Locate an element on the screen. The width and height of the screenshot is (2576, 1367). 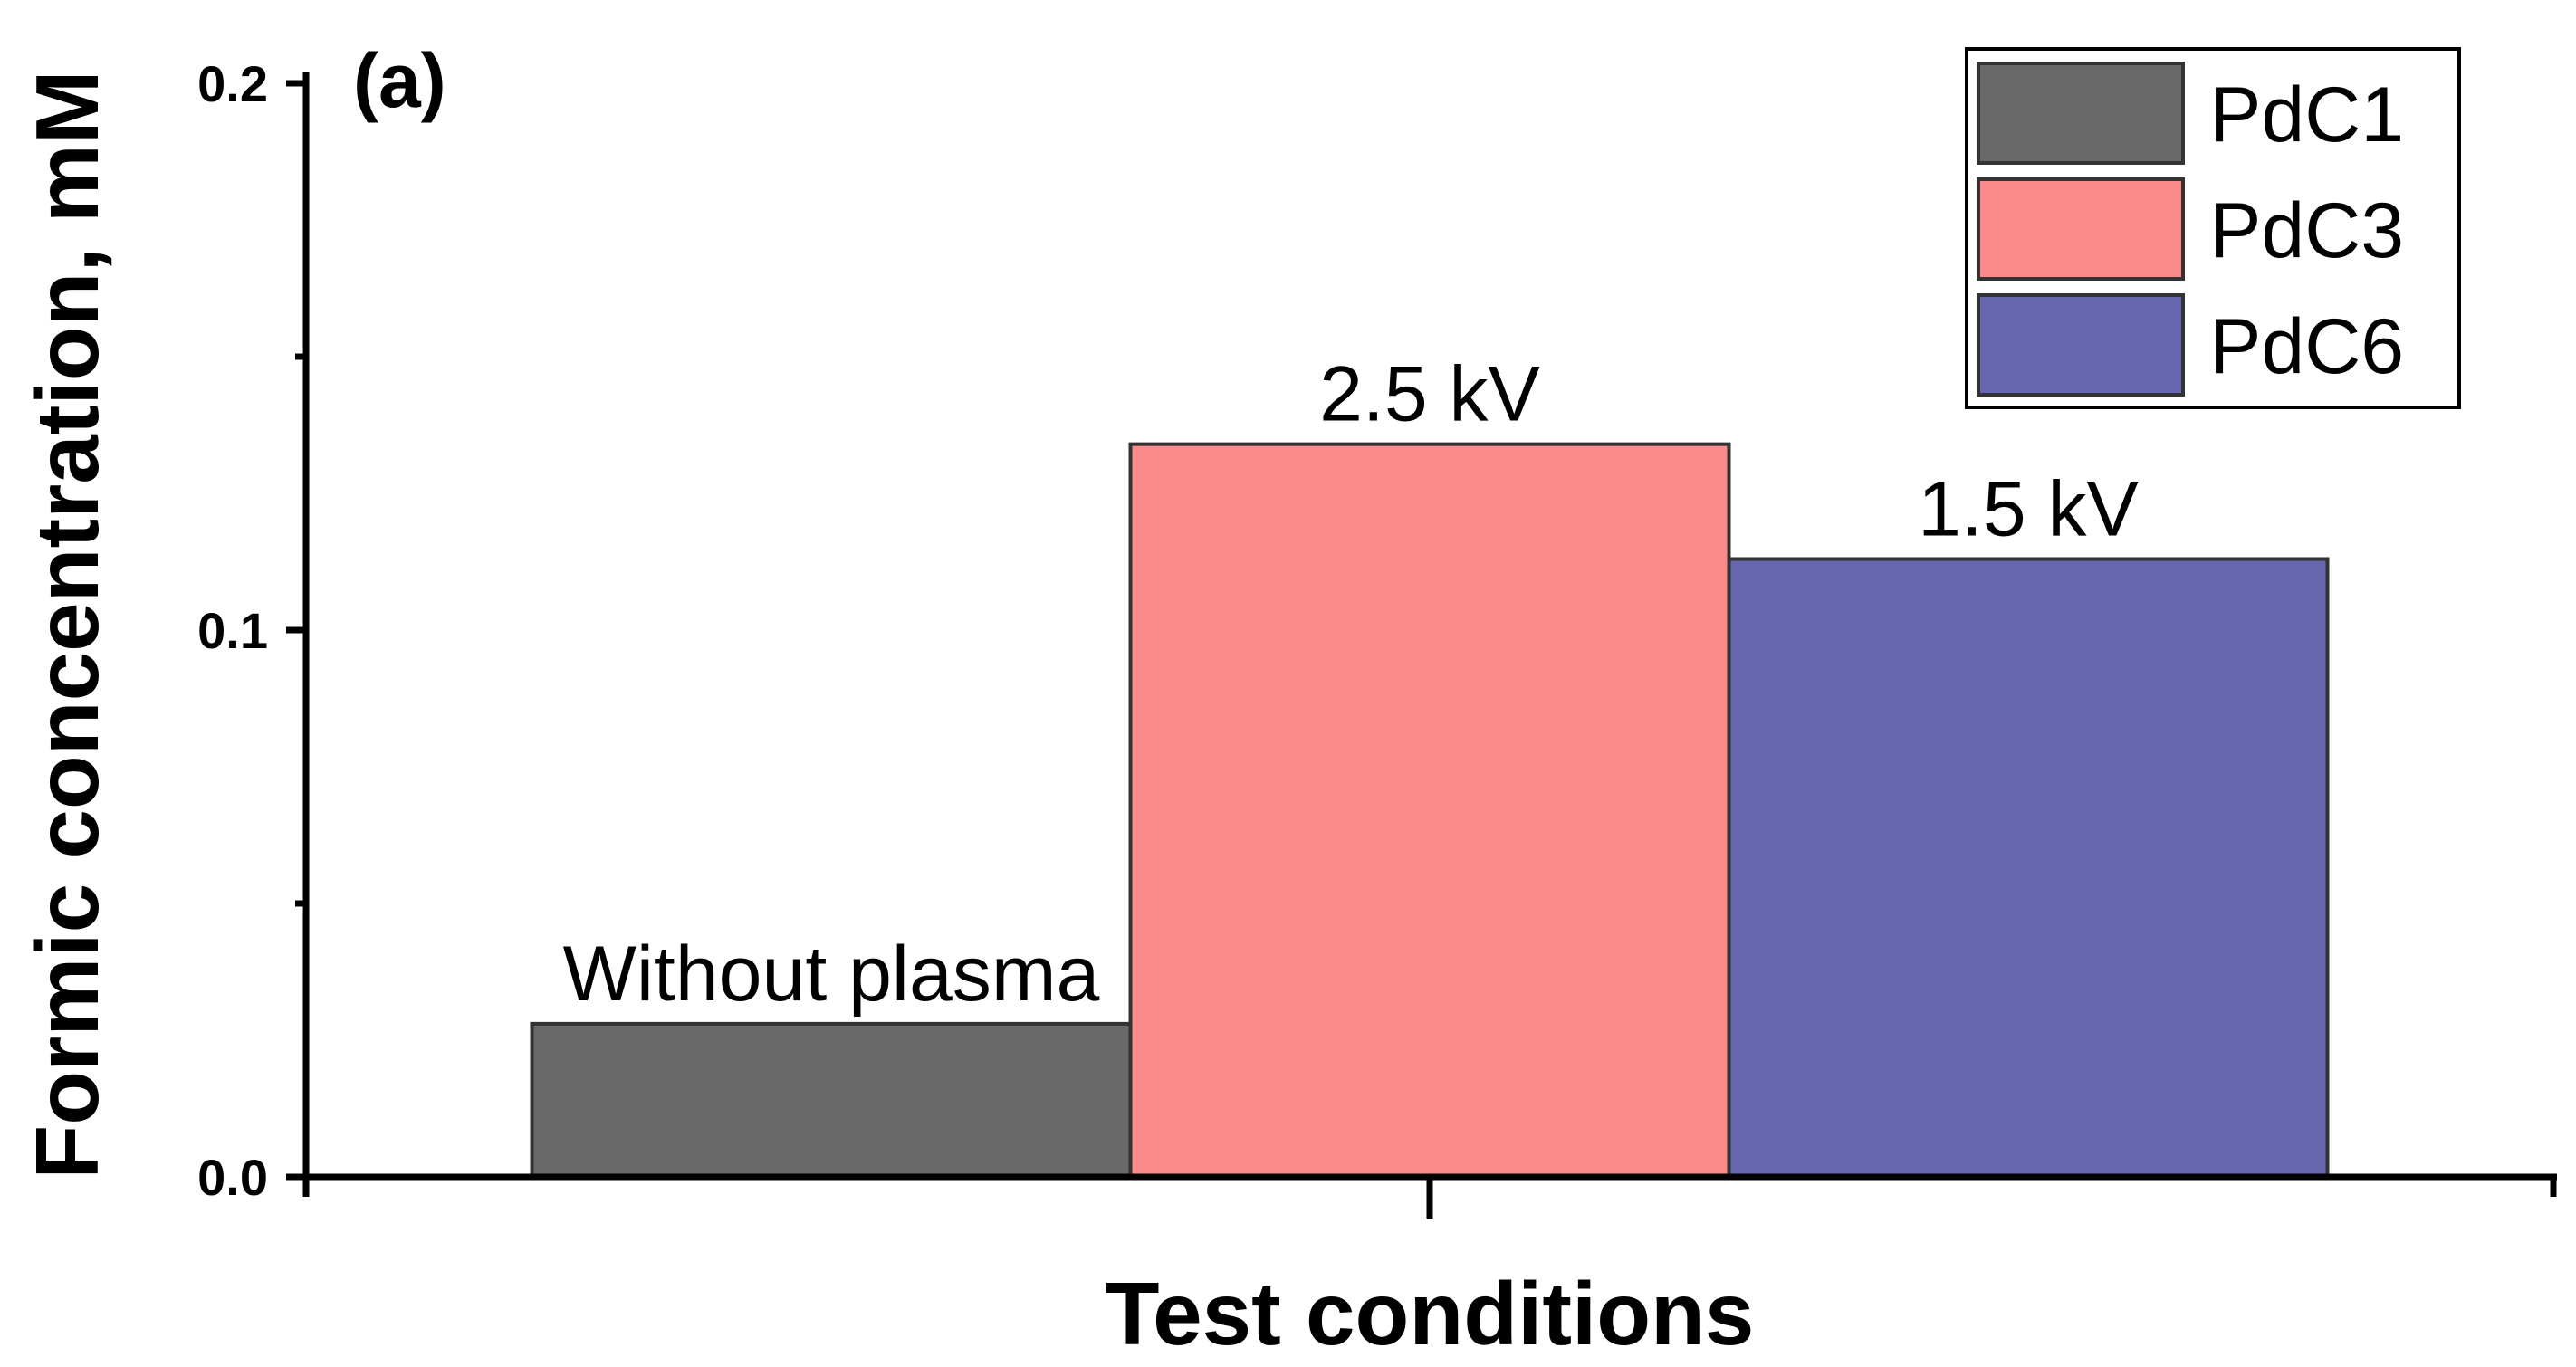
panel-label: (a) is located at coordinates (399, 80).